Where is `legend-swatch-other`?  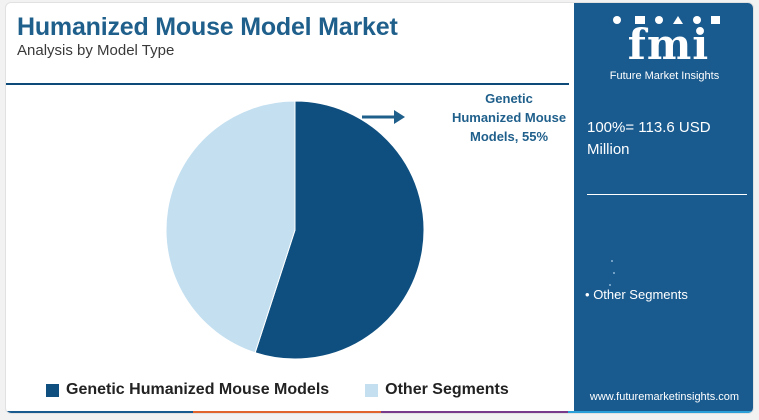 legend-swatch-other is located at coordinates (372, 390).